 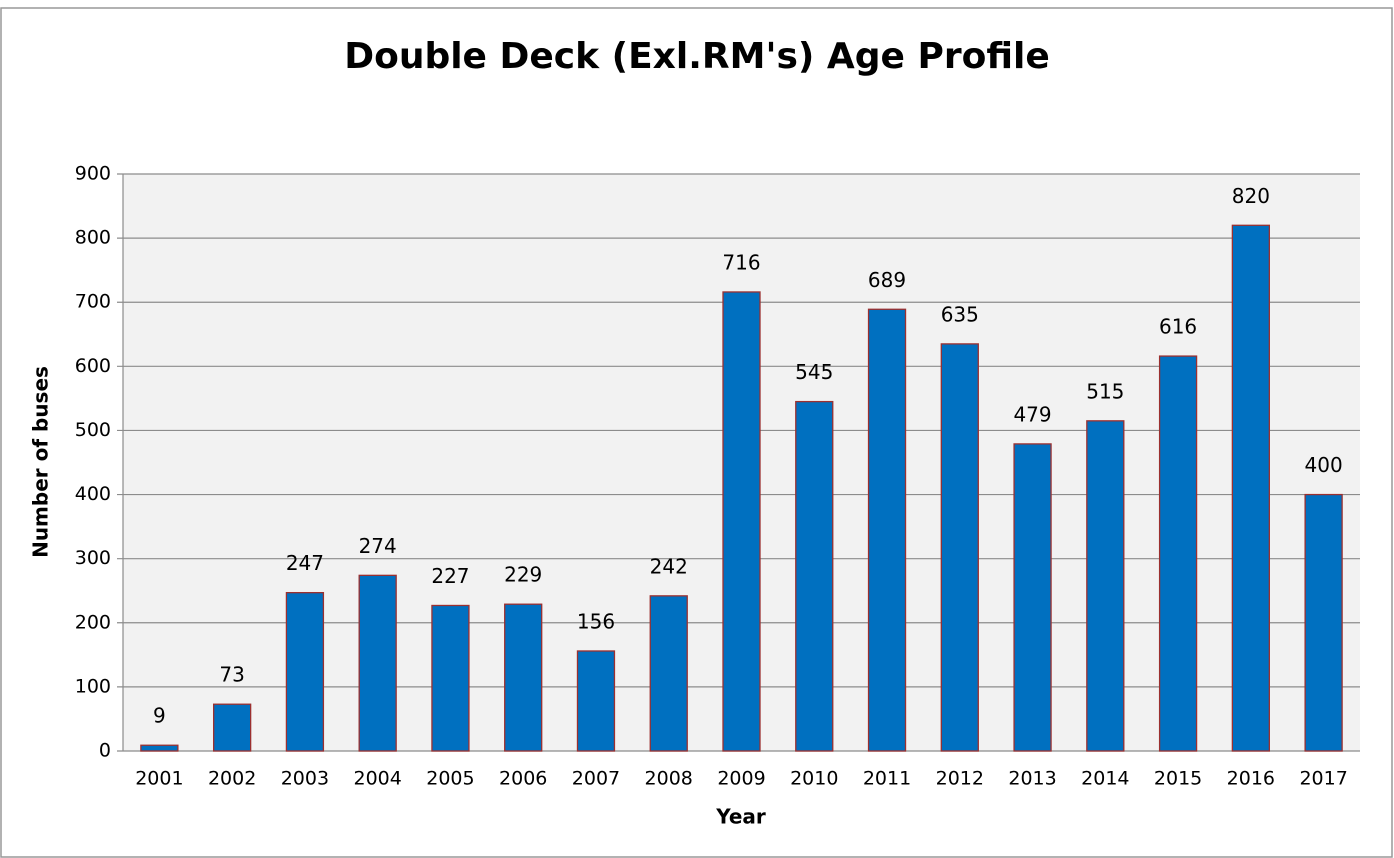 I want to click on x-tick-label: 2001, so click(x=159, y=779).